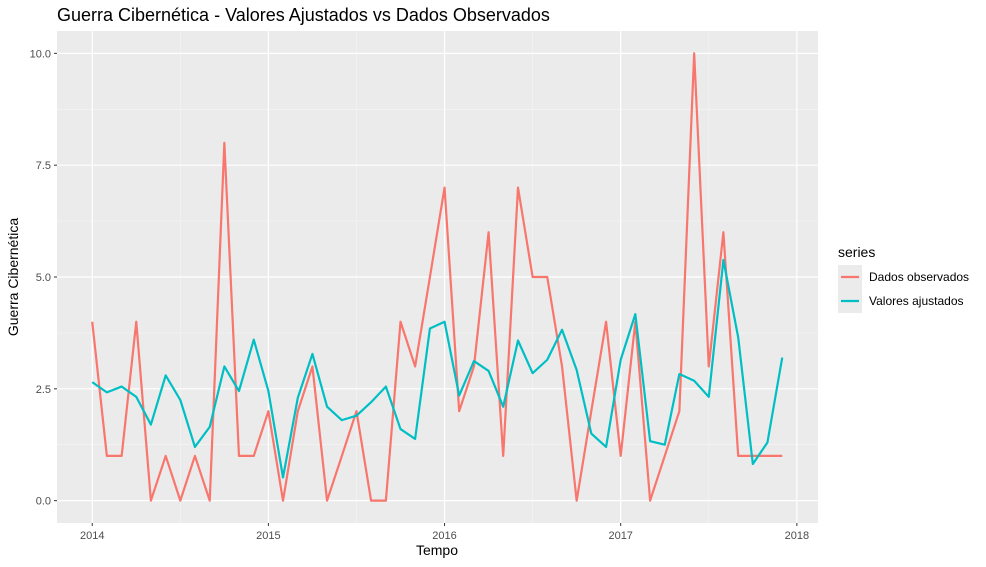 Image resolution: width=986 pixels, height=567 pixels. Describe the element at coordinates (92, 536) in the screenshot. I see `x-tick-label: 2014` at that location.